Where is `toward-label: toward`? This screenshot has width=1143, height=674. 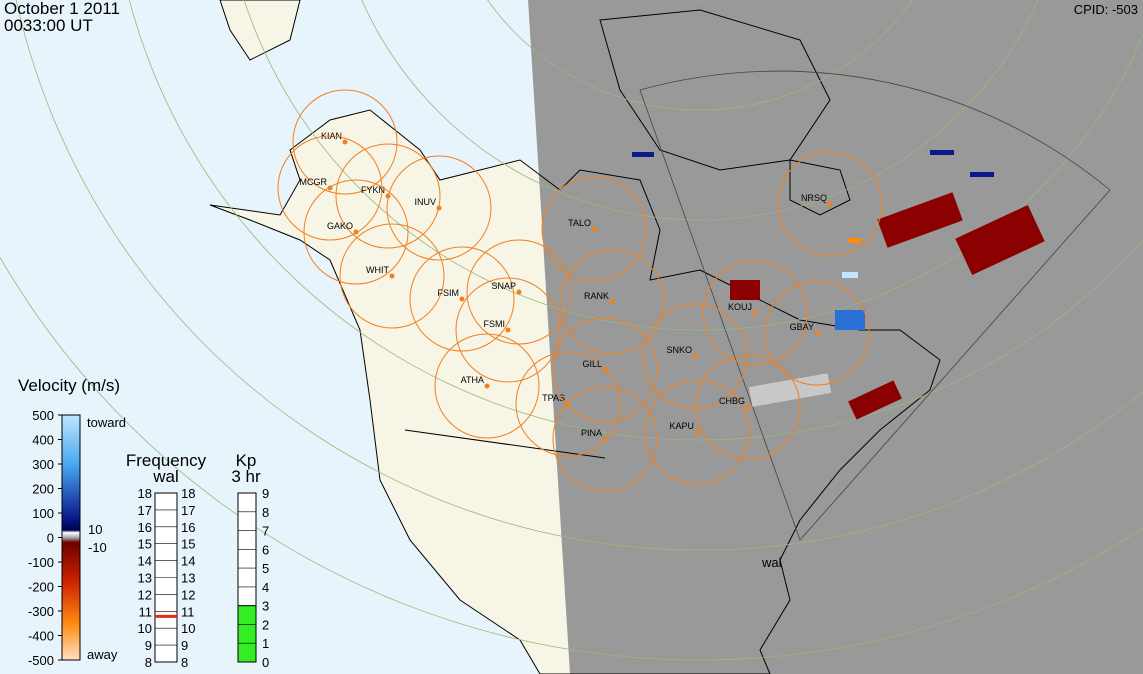 toward-label: toward is located at coordinates (106, 422).